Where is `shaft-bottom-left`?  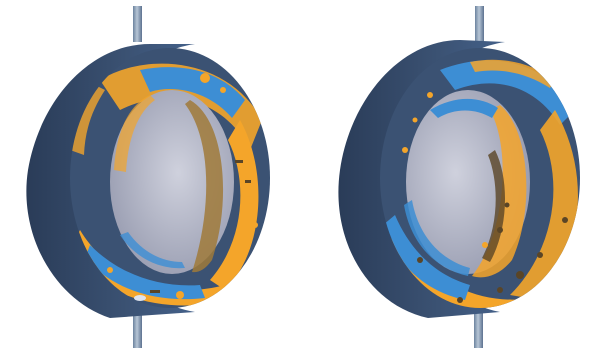
shaft-bottom-left is located at coordinates (137, 326).